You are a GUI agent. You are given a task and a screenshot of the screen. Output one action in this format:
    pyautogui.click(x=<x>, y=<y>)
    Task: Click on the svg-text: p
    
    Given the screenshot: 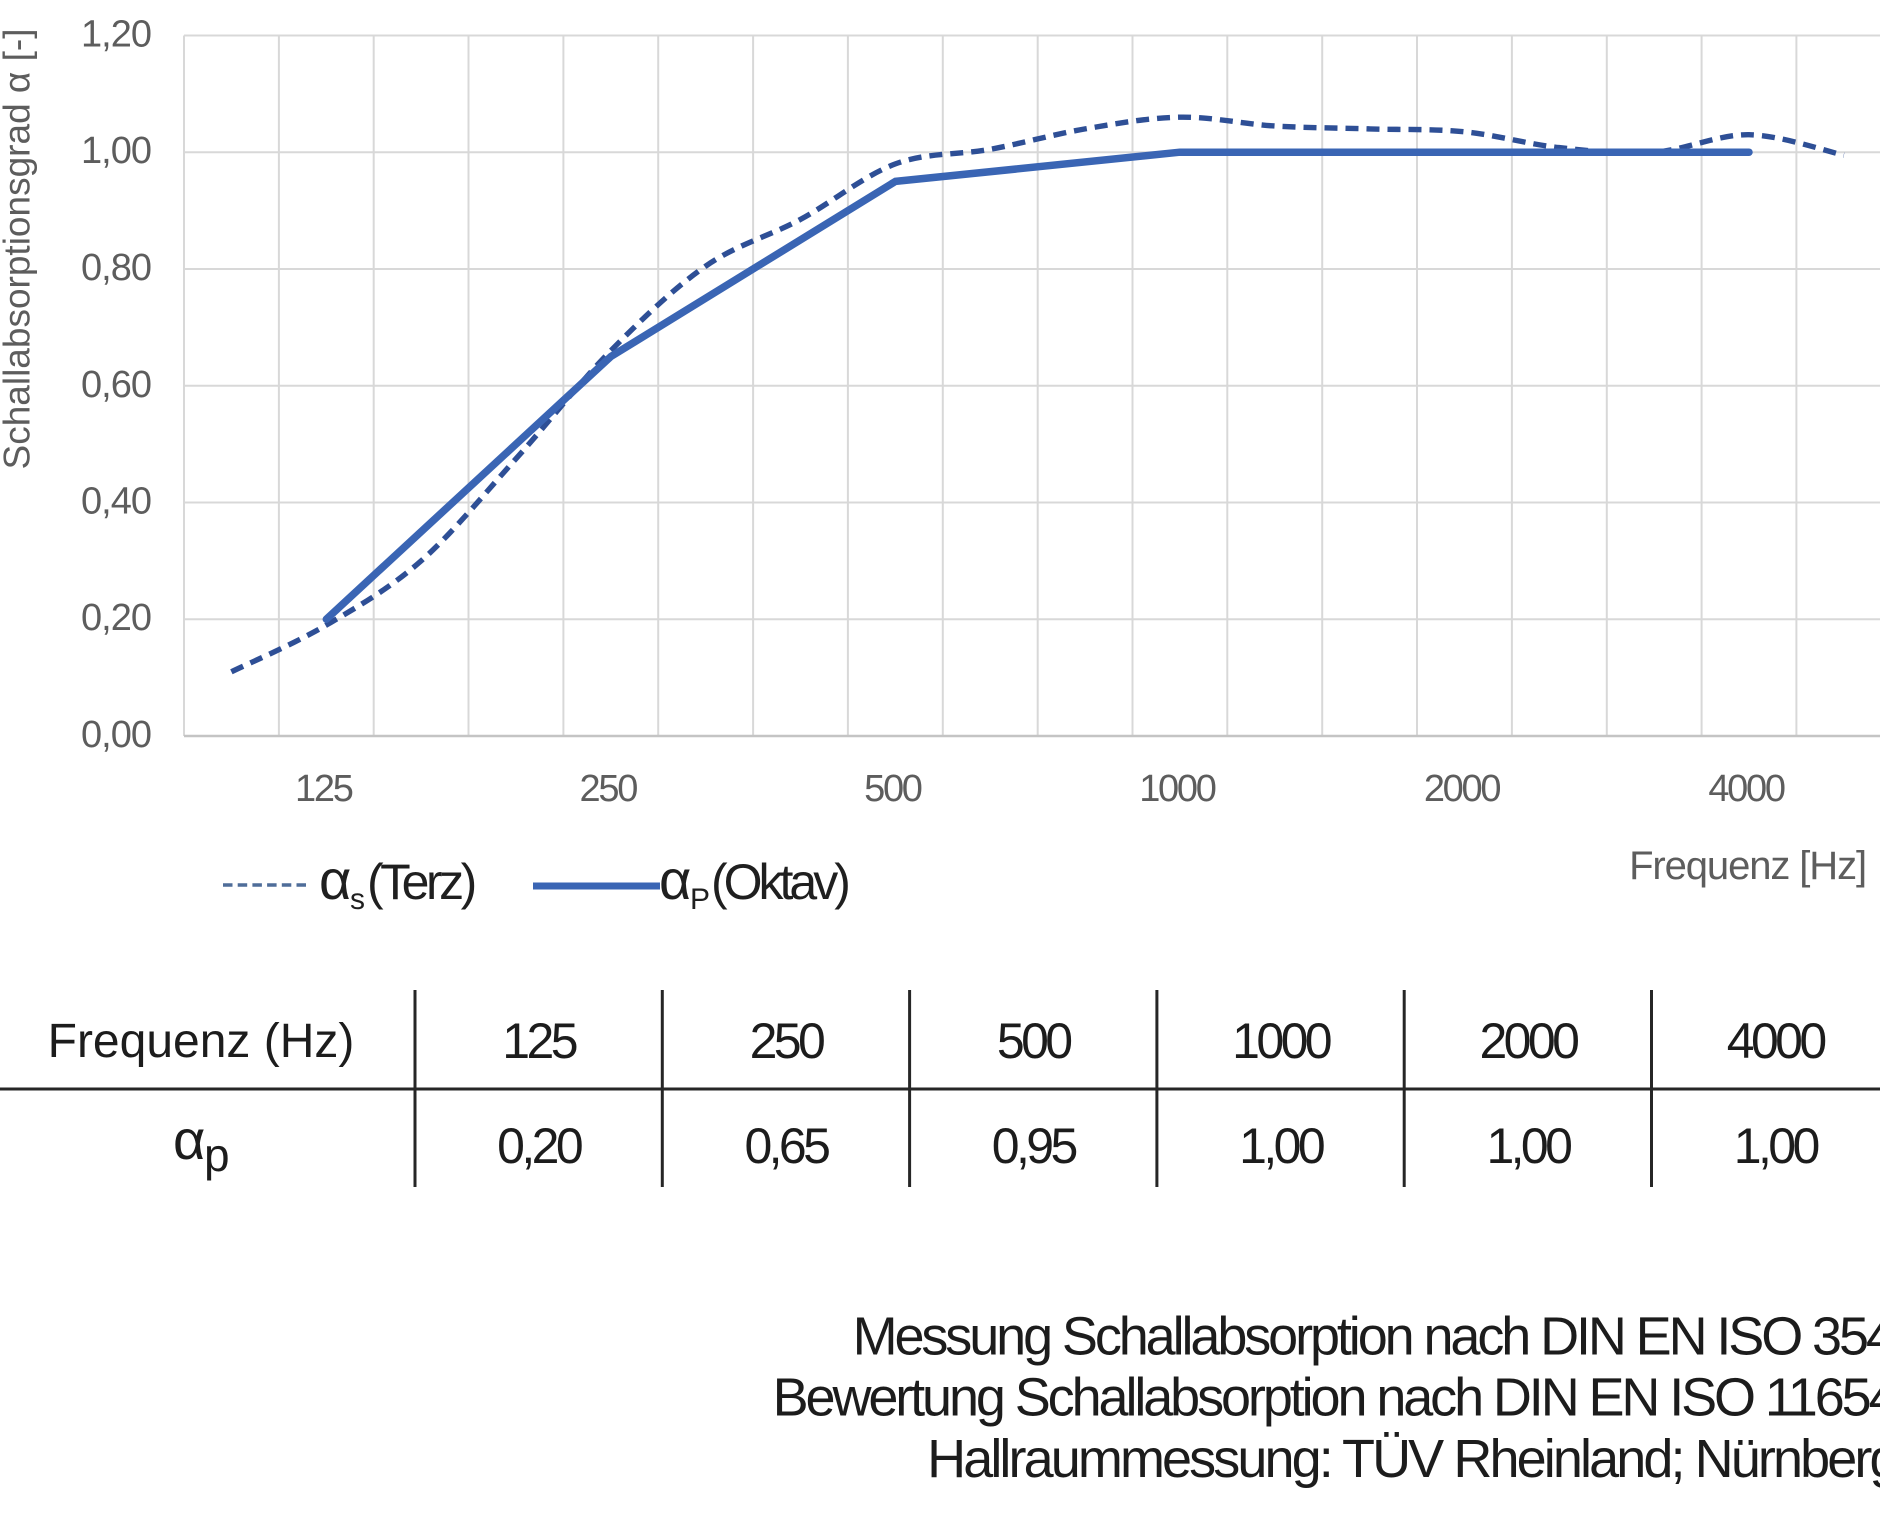 What is the action you would take?
    pyautogui.click(x=217, y=1155)
    